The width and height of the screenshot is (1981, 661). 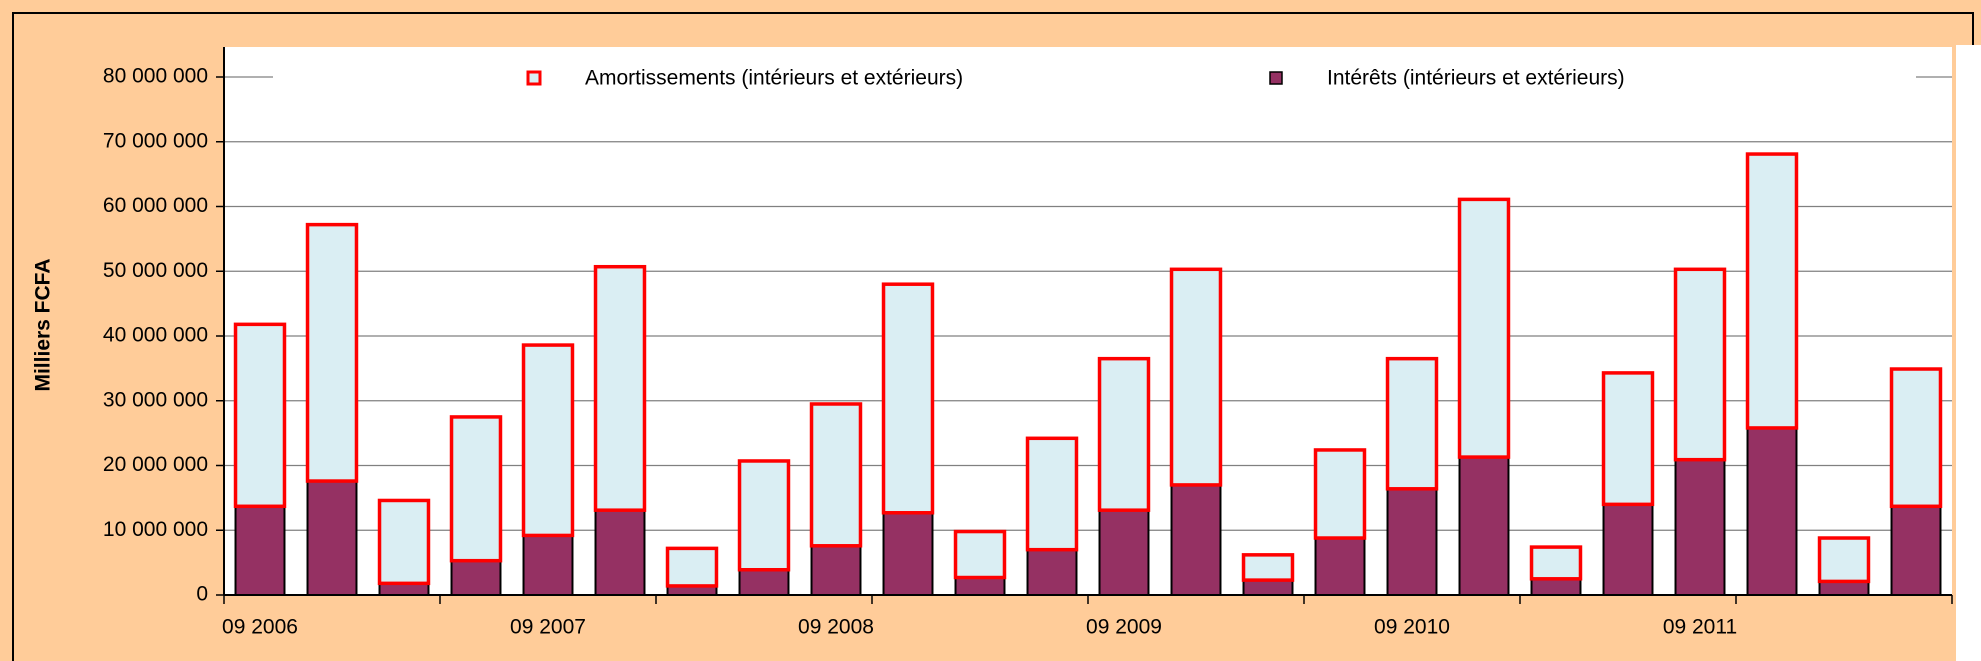 I want to click on x-tick-label: 09 2006, so click(x=260, y=627).